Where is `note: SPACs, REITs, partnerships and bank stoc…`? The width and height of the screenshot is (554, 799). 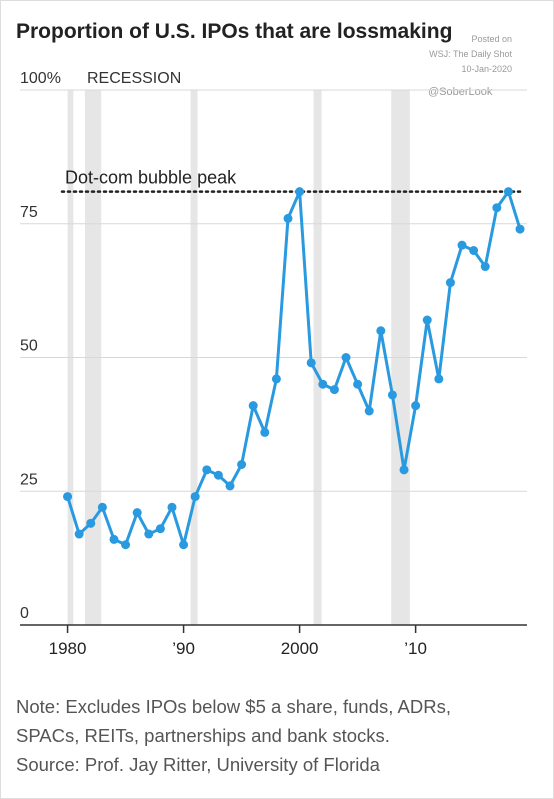 note: SPACs, REITs, partnerships and bank stoc… is located at coordinates (203, 735).